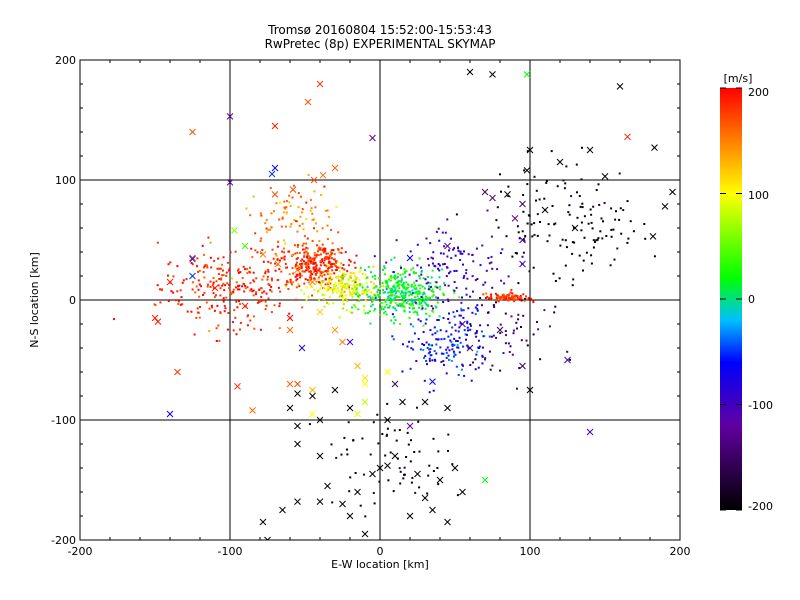 This screenshot has width=800, height=600. What do you see at coordinates (680, 551) in the screenshot?
I see `x-tick-label: 200` at bounding box center [680, 551].